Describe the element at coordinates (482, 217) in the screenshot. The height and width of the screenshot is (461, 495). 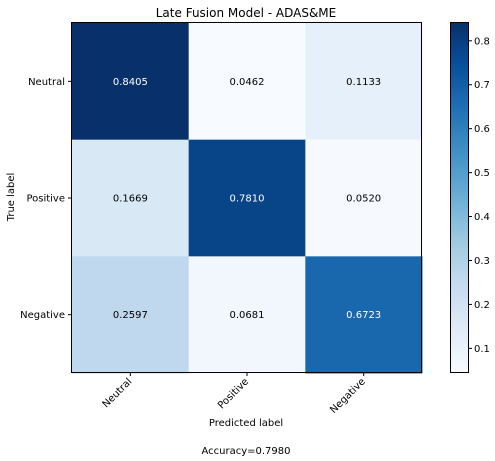
I see `colorbar-tick-label: 0.4` at that location.